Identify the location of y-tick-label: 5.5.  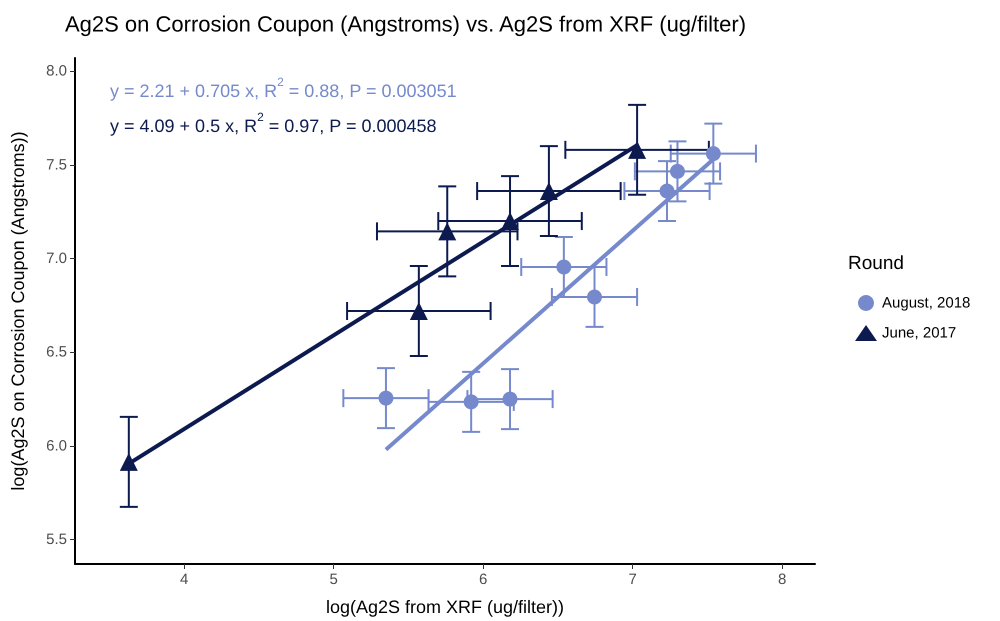
(56, 539).